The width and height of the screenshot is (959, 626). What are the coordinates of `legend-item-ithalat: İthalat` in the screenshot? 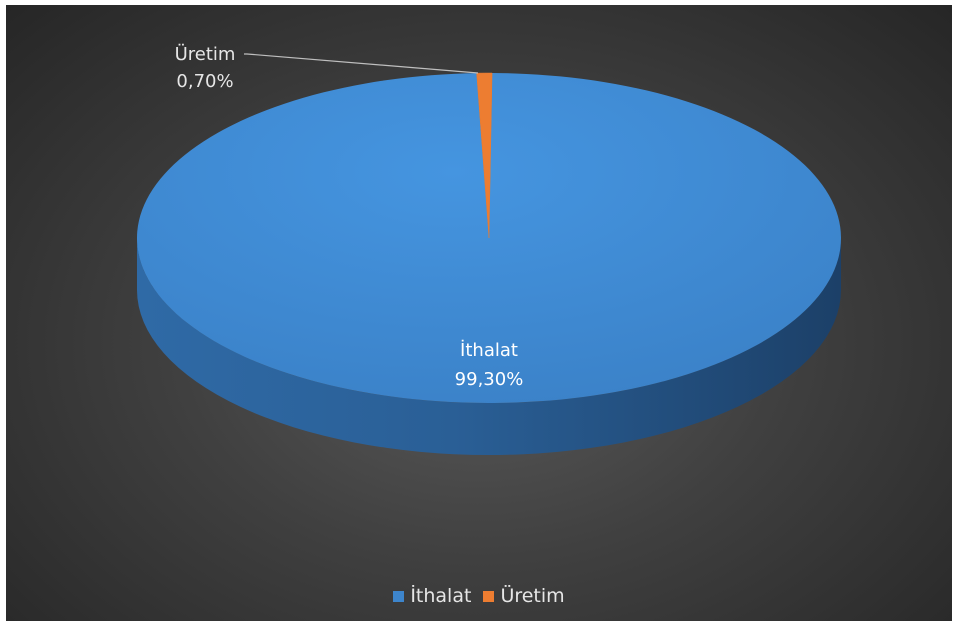 It's located at (432, 596).